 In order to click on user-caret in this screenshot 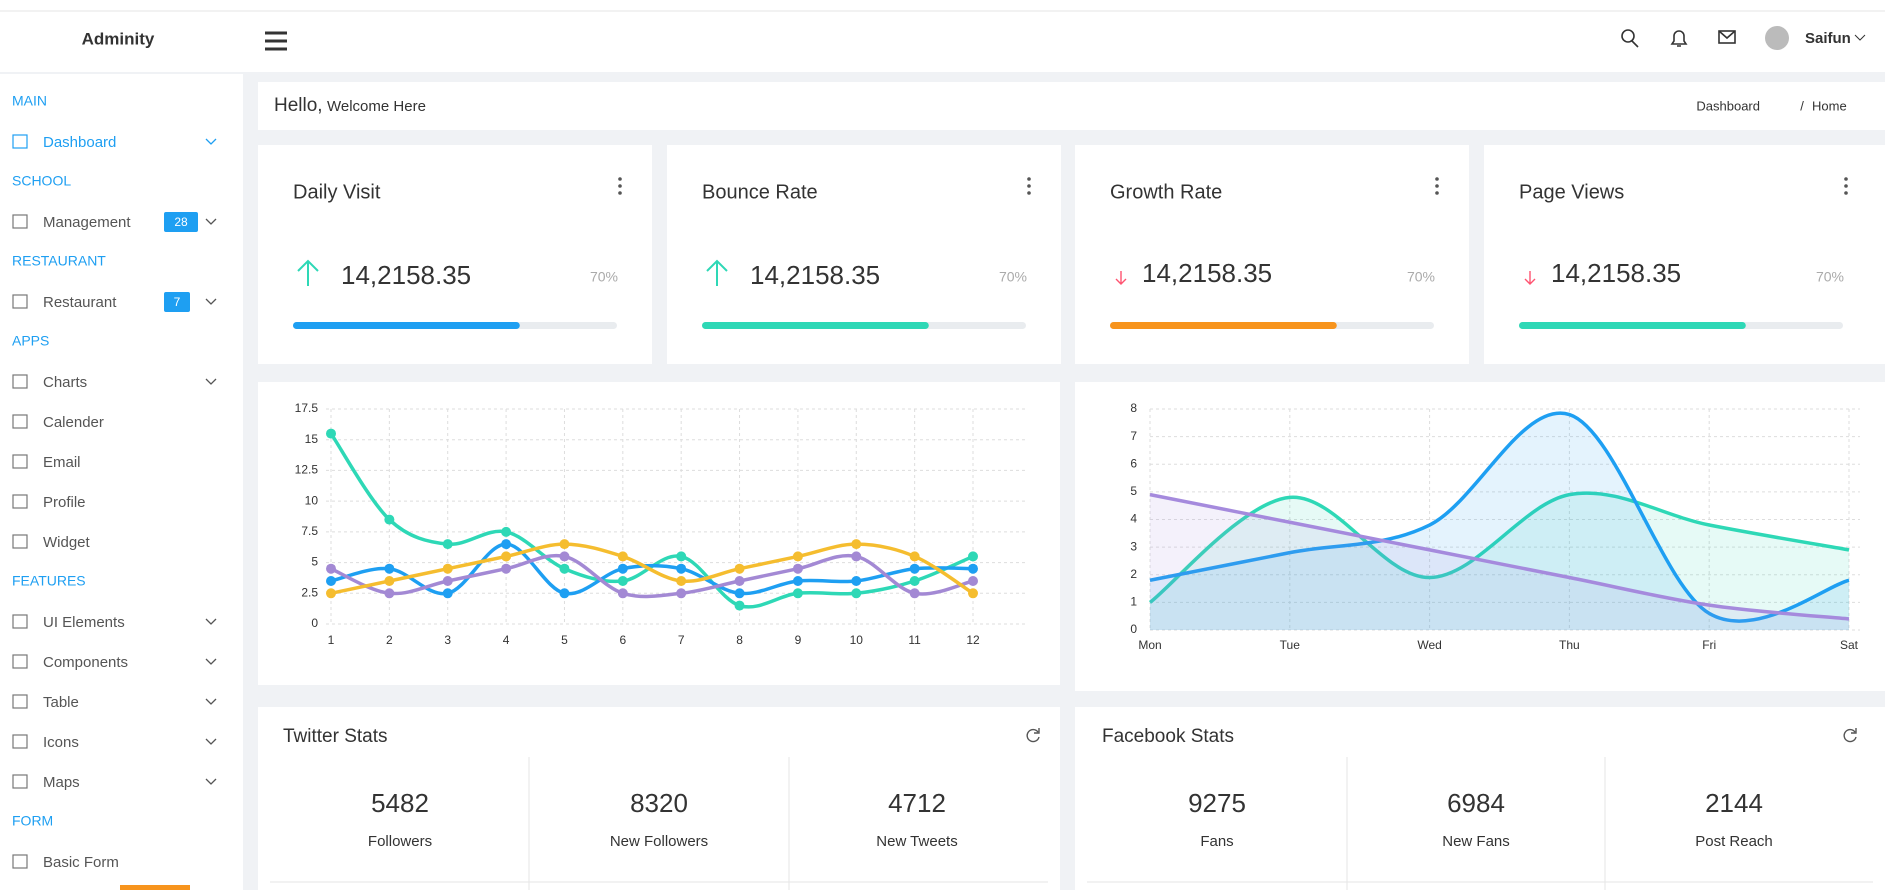, I will do `click(1860, 37)`.